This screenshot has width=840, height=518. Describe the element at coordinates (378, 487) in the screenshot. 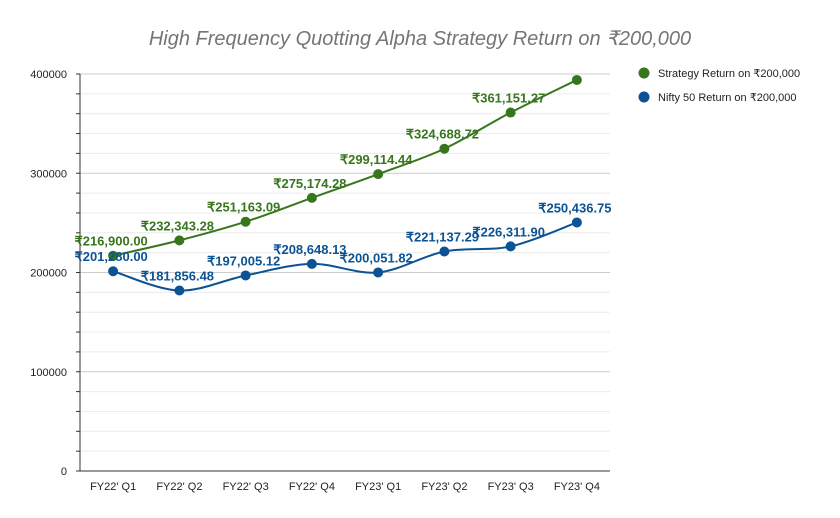

I see `x-tick-label: FY23' Q1` at that location.